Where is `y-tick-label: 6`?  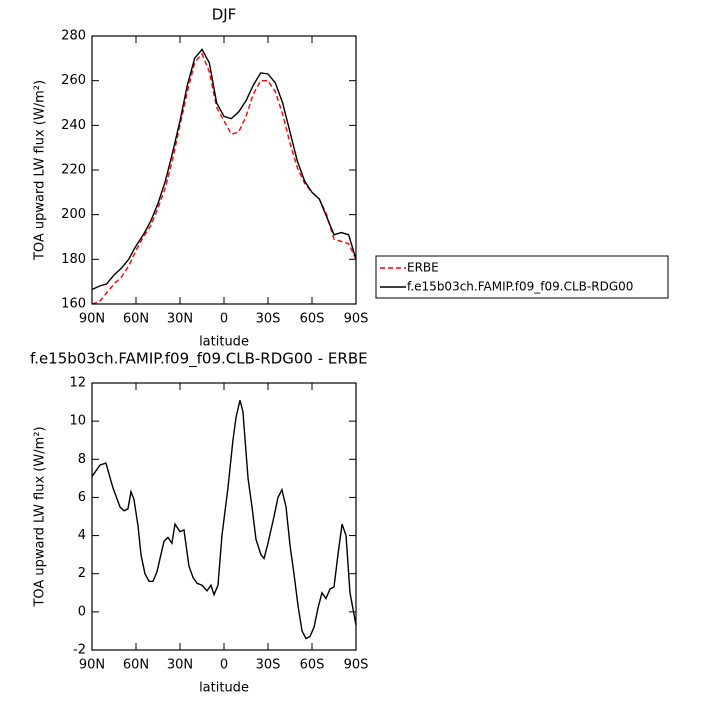
y-tick-label: 6 is located at coordinates (82, 497).